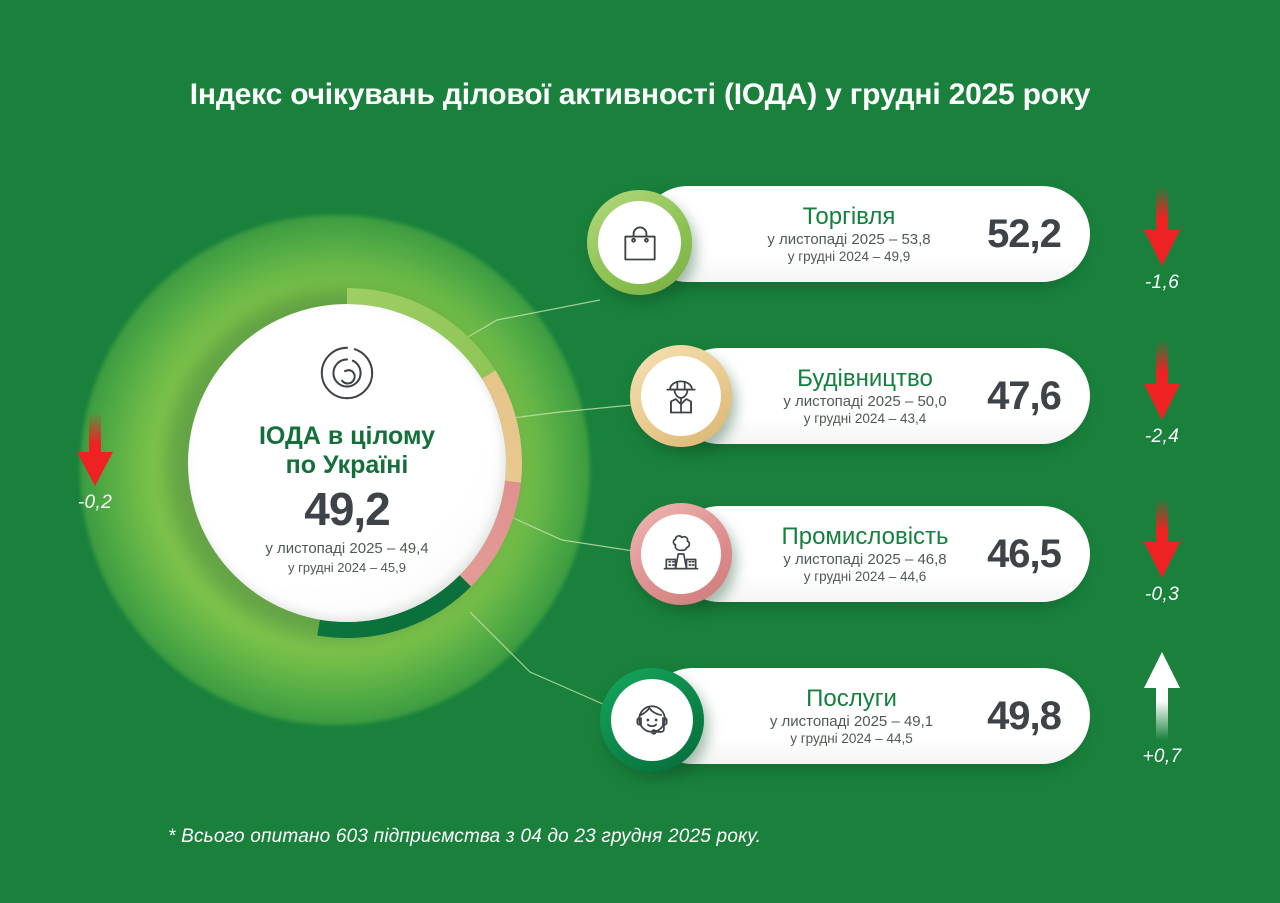 Image resolution: width=1280 pixels, height=903 pixels. Describe the element at coordinates (681, 397) in the screenshot. I see `construction-worker-icon` at that location.